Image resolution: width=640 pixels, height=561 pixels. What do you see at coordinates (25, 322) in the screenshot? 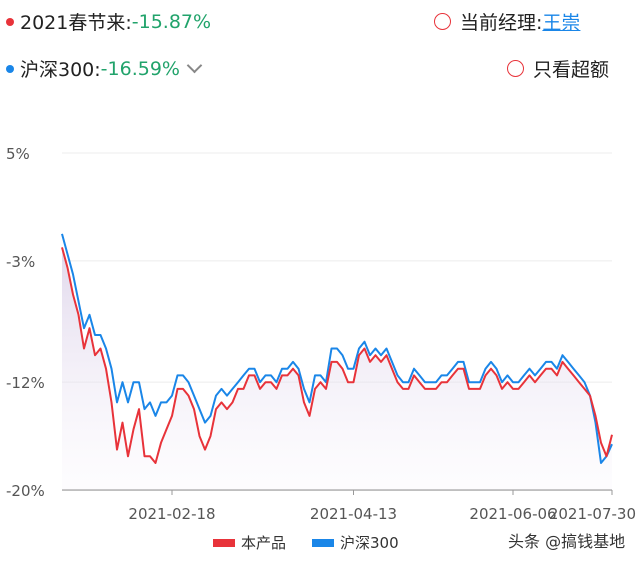
I see `y-axis-ticks: 5% -3% -12% -20%` at bounding box center [25, 322].